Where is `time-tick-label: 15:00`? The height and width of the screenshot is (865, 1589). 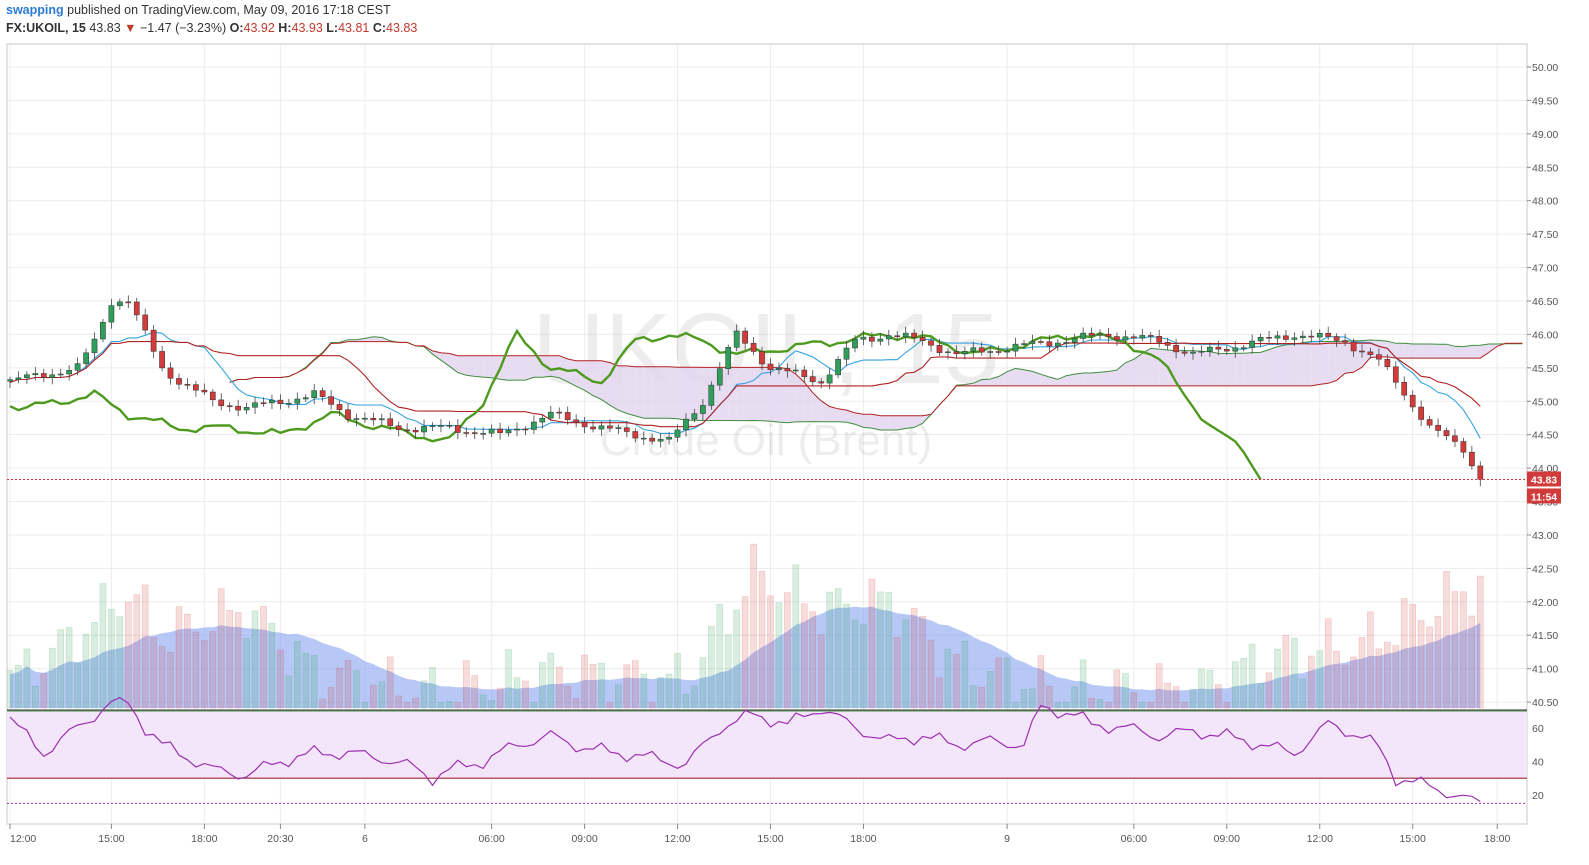
time-tick-label: 15:00 is located at coordinates (111, 839).